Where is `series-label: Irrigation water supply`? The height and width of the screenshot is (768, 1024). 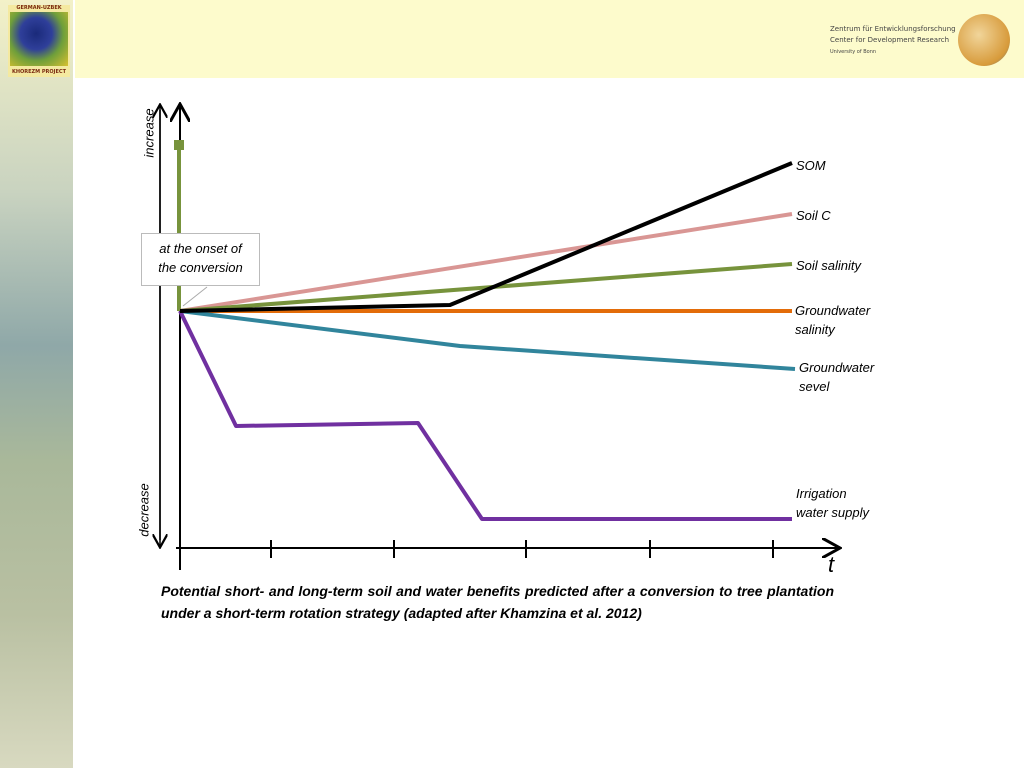 series-label: Irrigation water supply is located at coordinates (832, 503).